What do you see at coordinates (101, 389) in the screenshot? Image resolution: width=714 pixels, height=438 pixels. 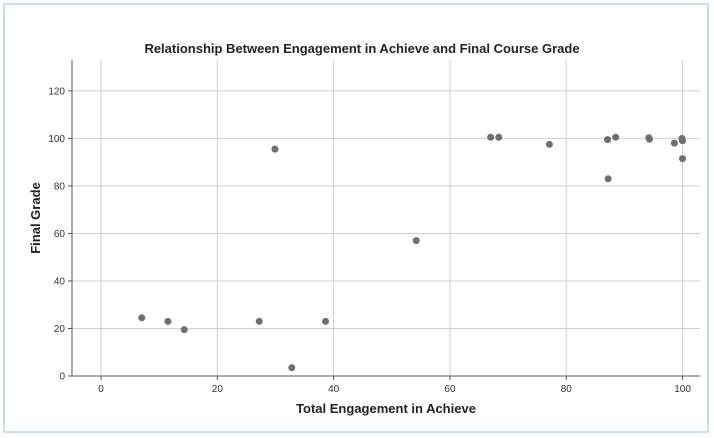 I see `x-tick-label: 0` at bounding box center [101, 389].